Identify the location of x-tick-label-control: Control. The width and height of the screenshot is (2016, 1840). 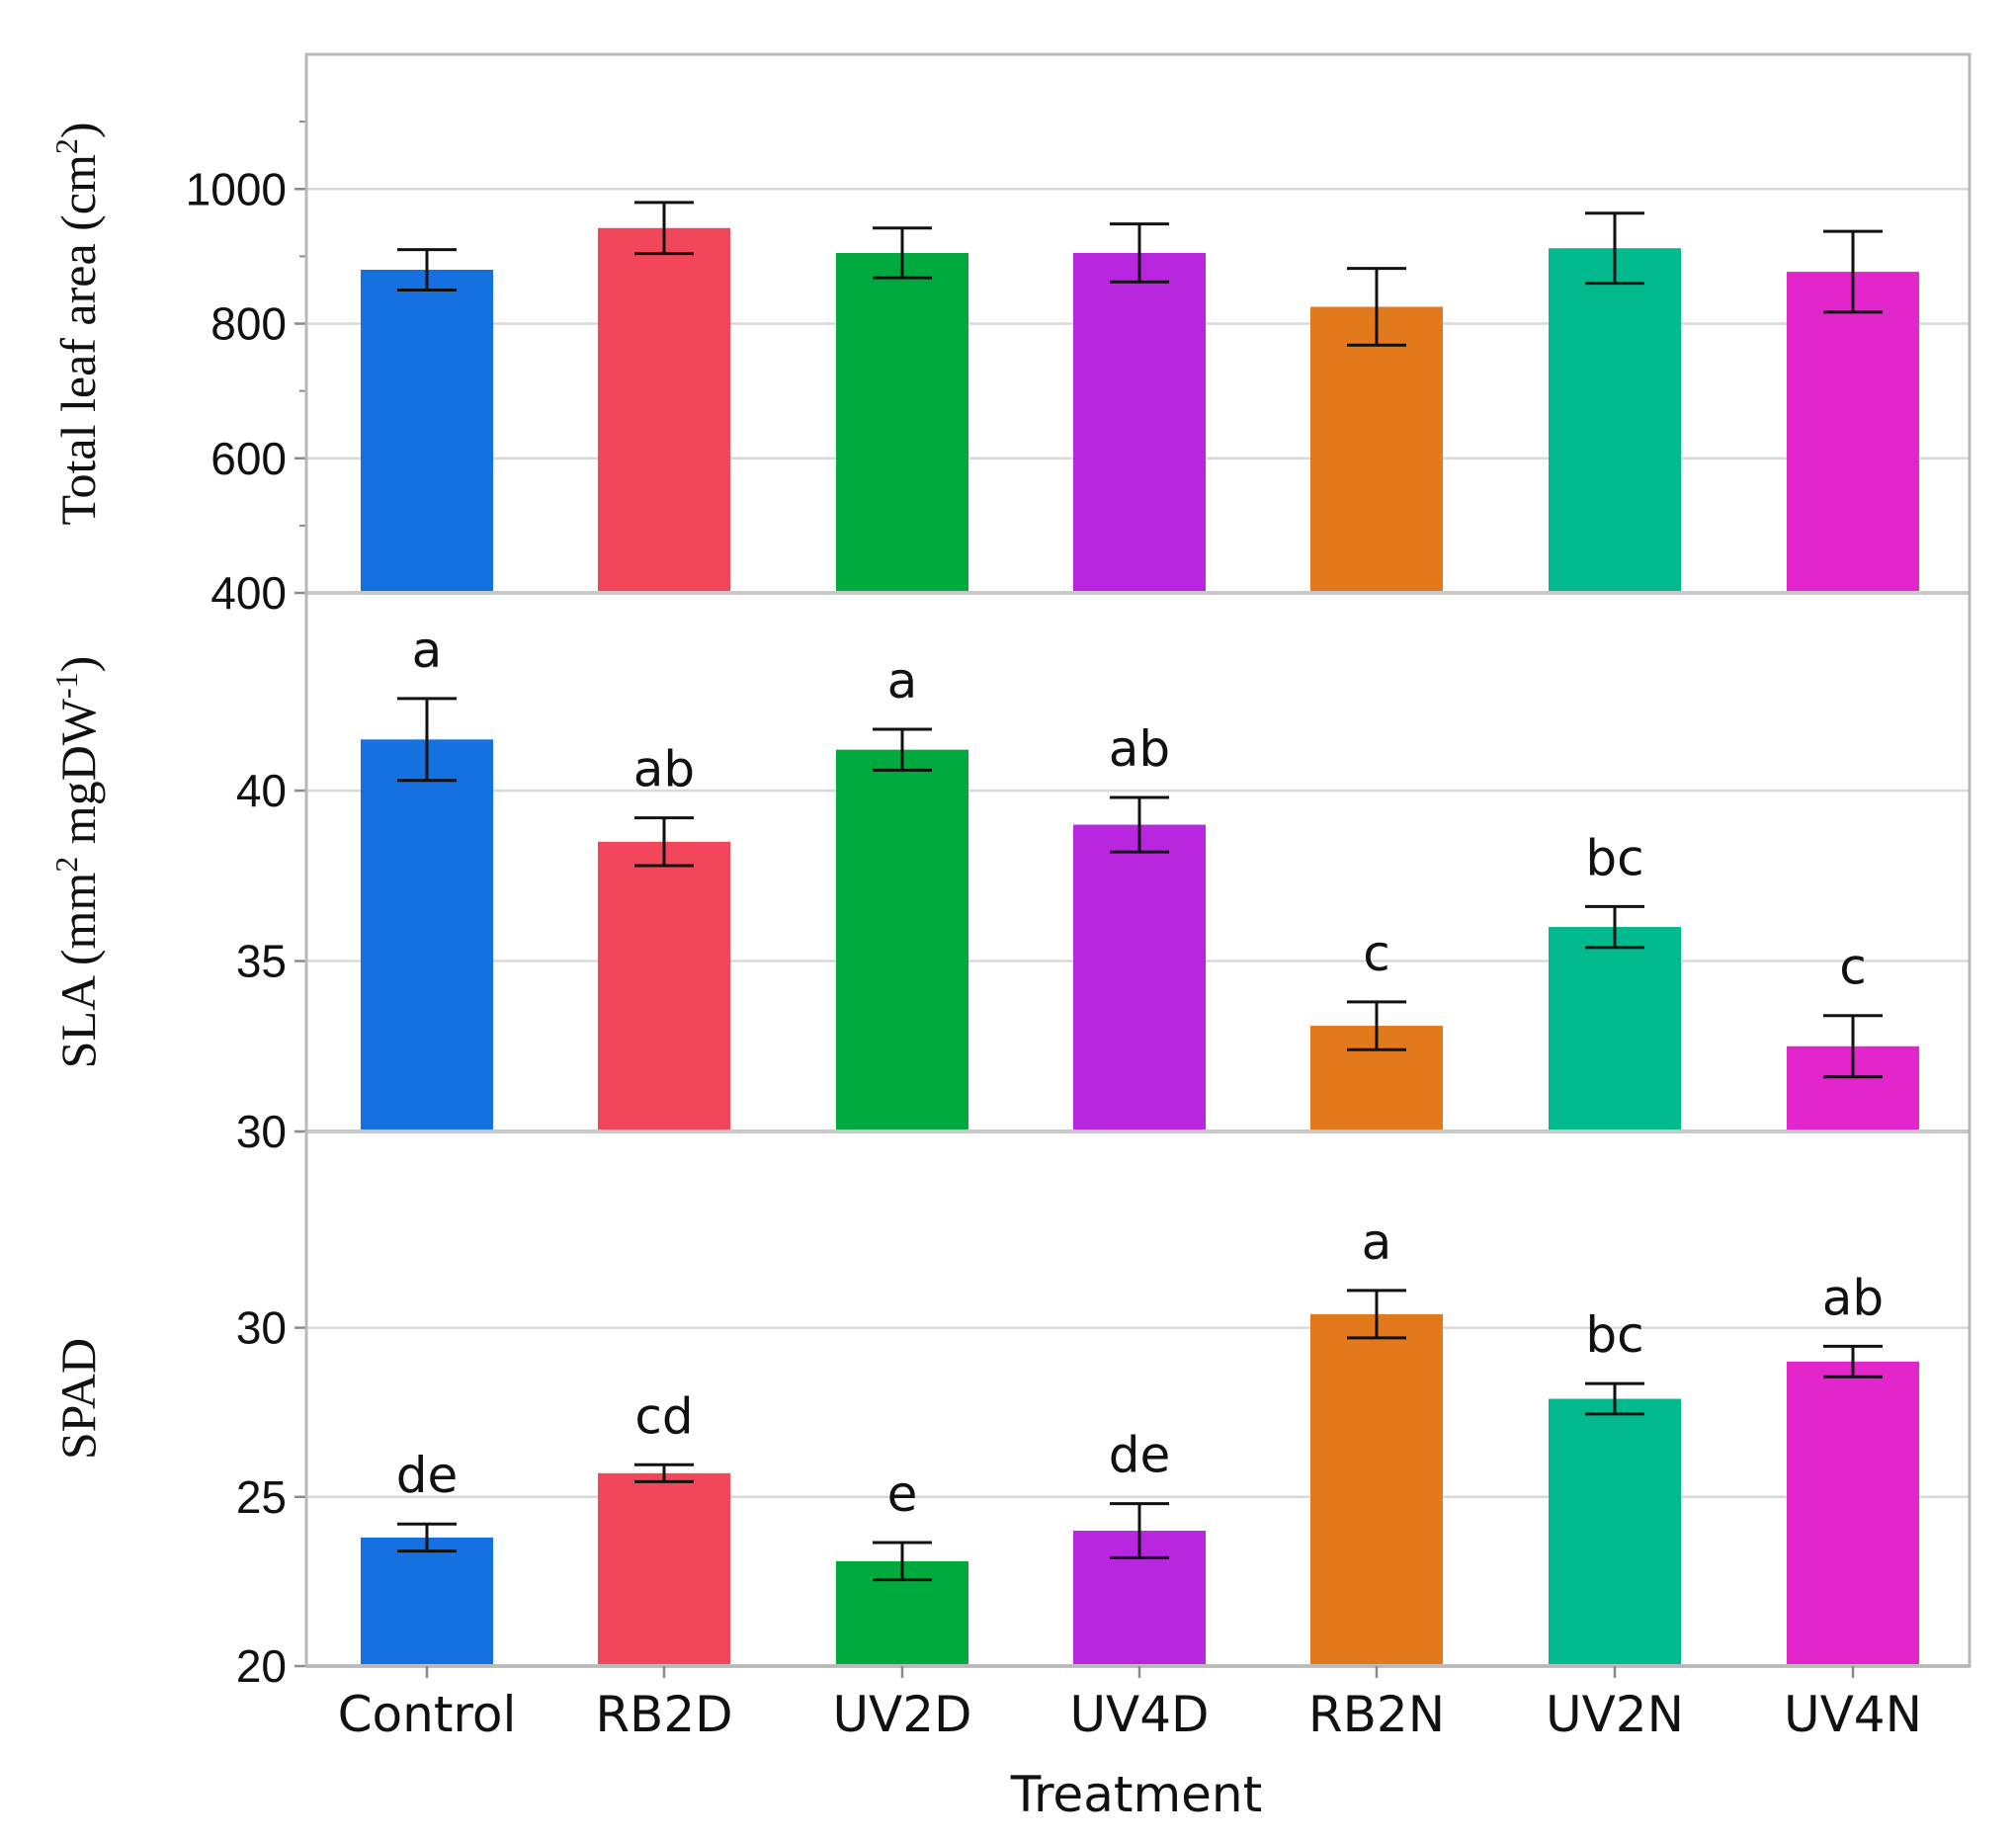
(427, 1714).